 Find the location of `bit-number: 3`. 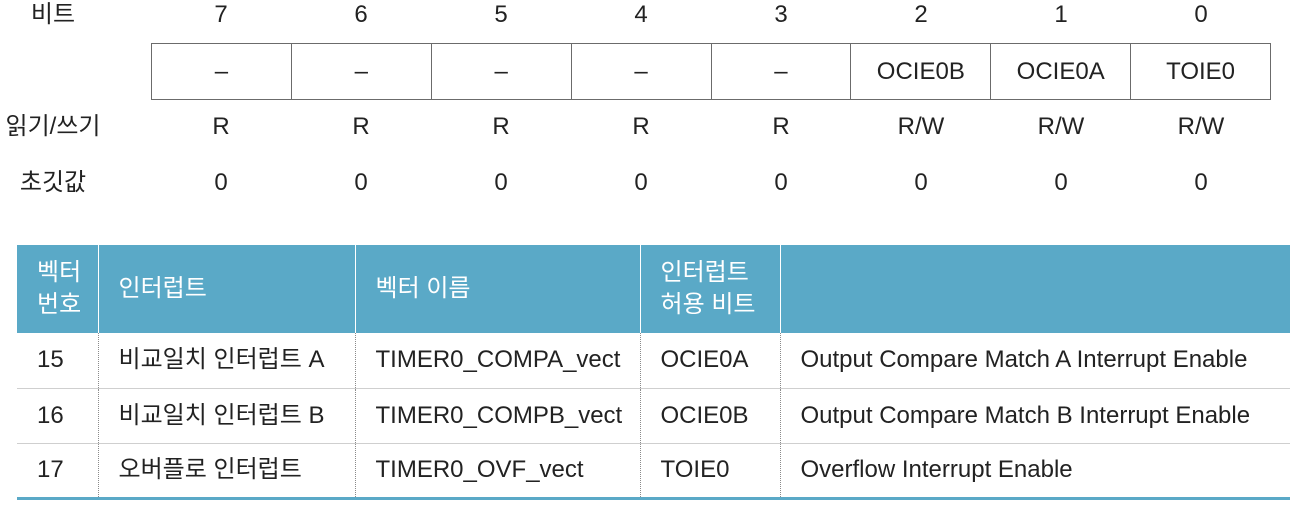

bit-number: 3 is located at coordinates (781, 14).